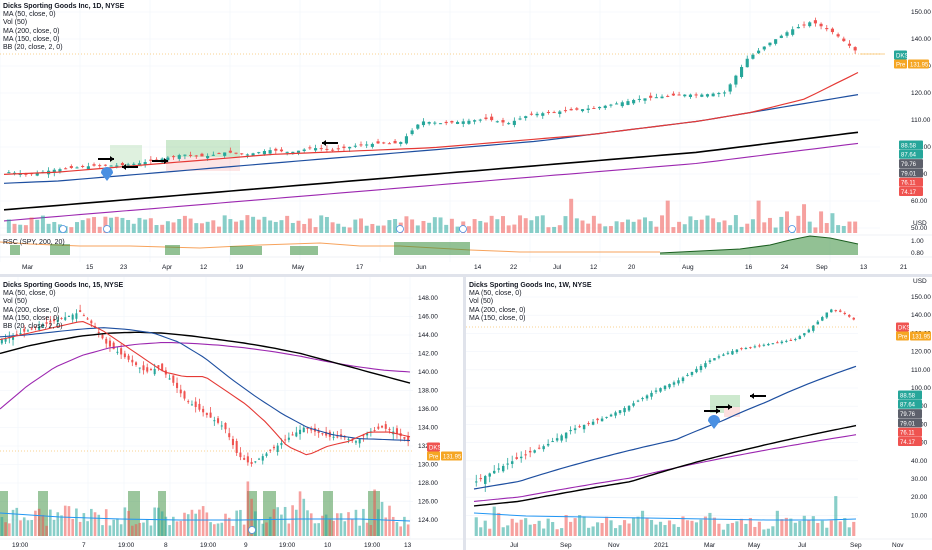 The image size is (932, 550). I want to click on weekly-marker-pin, so click(714, 422).